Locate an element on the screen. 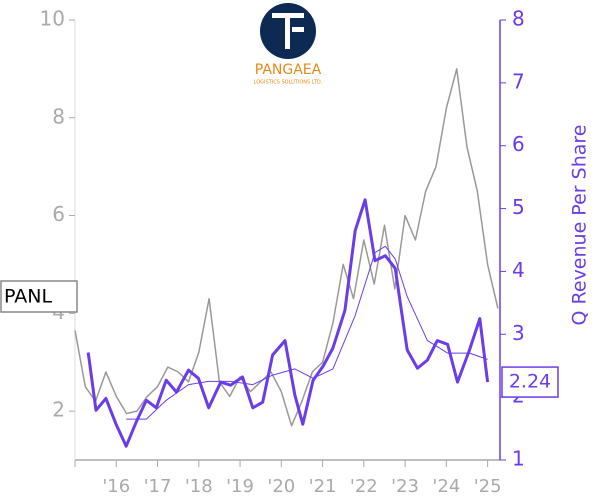 The image size is (600, 500). x-tick-label: '18 is located at coordinates (199, 486).